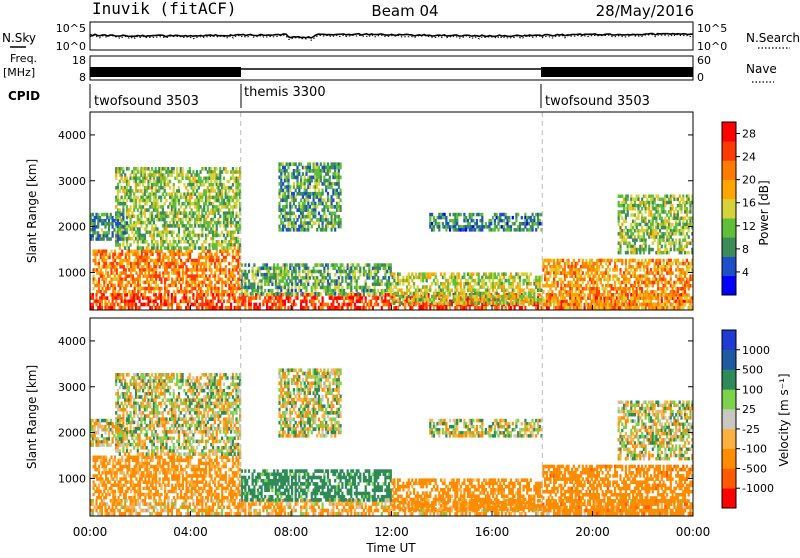 This screenshot has height=558, width=800. What do you see at coordinates (751, 429) in the screenshot?
I see `velocity-colorbar-tick-label-4: -25` at bounding box center [751, 429].